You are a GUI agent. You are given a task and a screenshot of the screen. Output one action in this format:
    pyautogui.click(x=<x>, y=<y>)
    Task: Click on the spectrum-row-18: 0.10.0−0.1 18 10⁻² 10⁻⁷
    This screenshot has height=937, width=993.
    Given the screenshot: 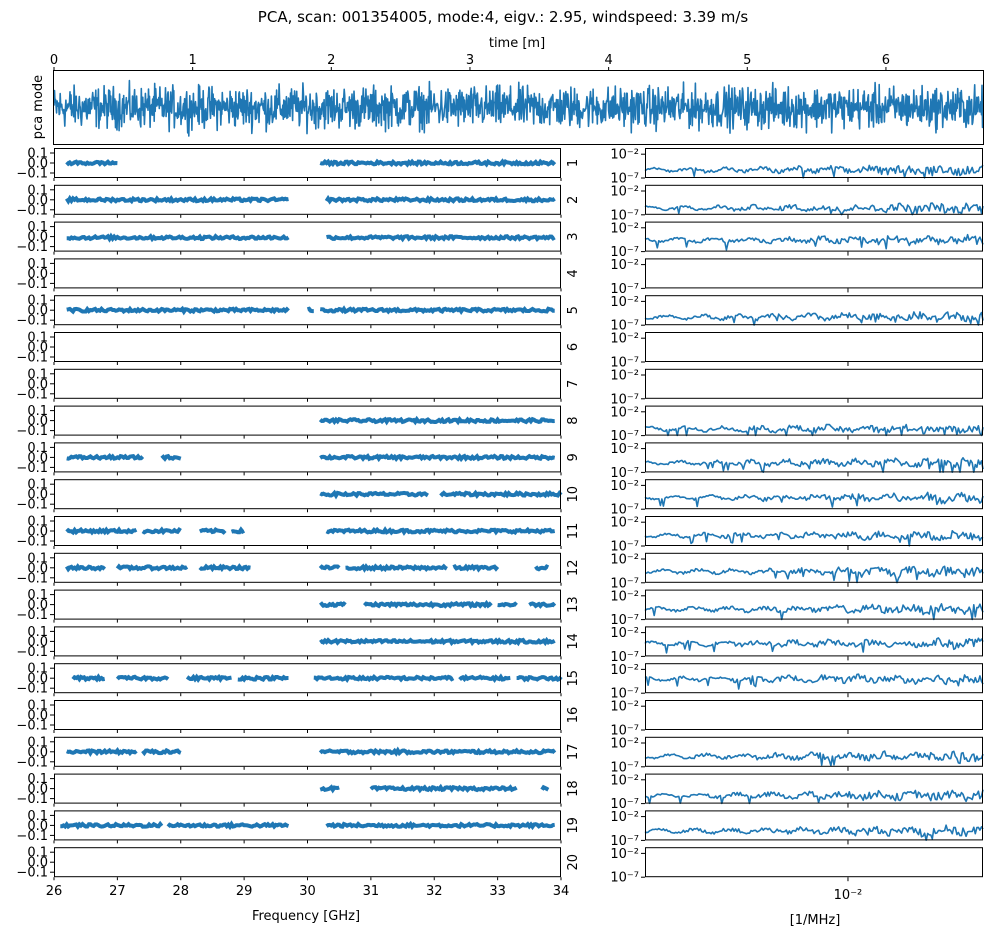 What is the action you would take?
    pyautogui.click(x=500, y=792)
    